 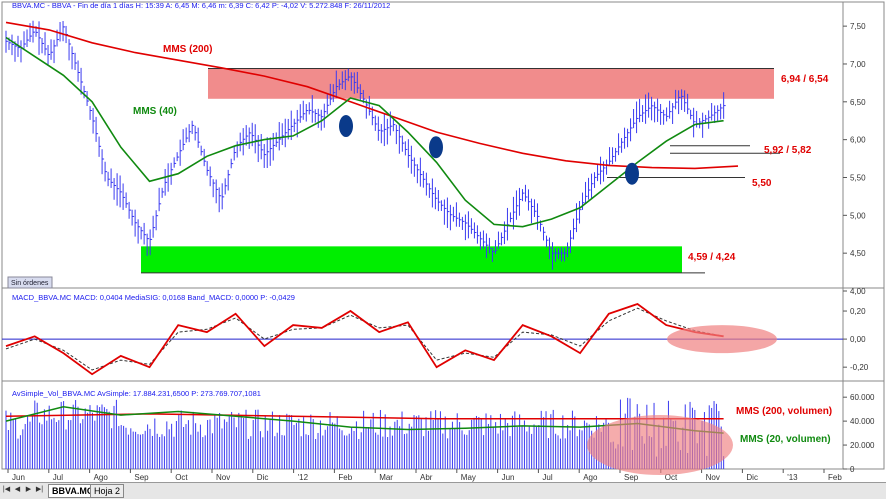 What do you see at coordinates (411, 259) in the screenshot?
I see `support-zone` at bounding box center [411, 259].